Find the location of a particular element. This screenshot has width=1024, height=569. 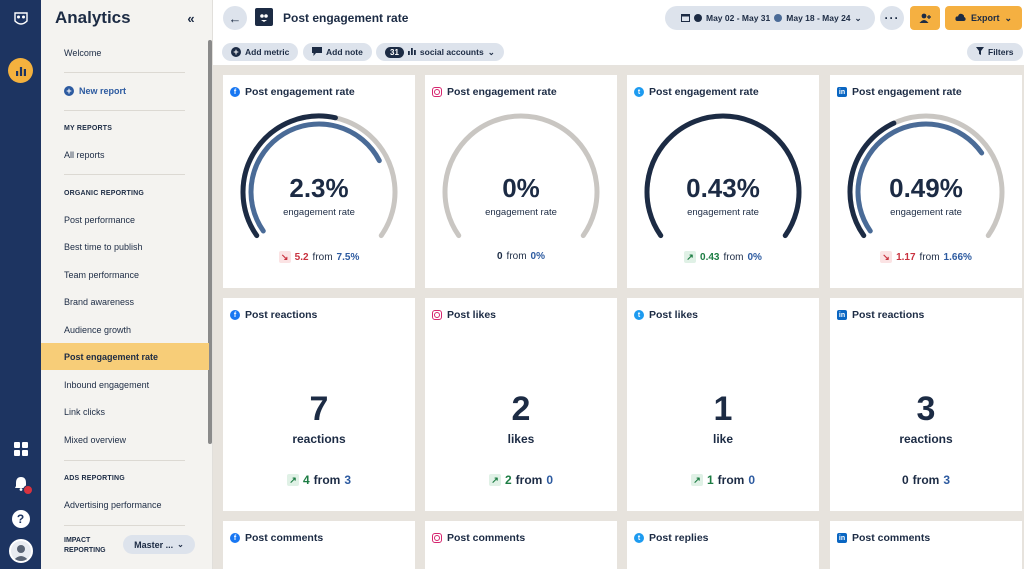

accounts-label: social accounts is located at coordinates (451, 52).